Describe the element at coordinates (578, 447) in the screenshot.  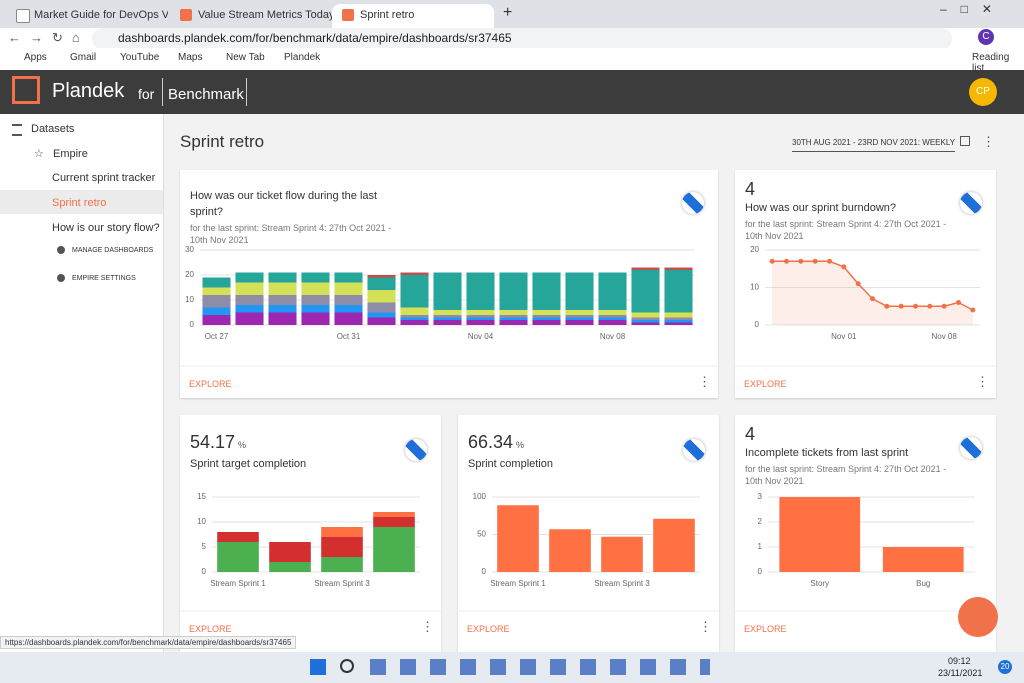
I see `card-text: 66.34% Sprint completion` at that location.